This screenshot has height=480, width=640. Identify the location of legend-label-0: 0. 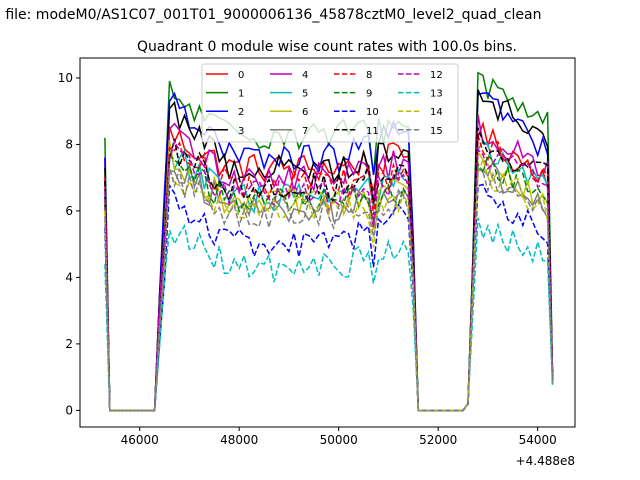
(241, 75).